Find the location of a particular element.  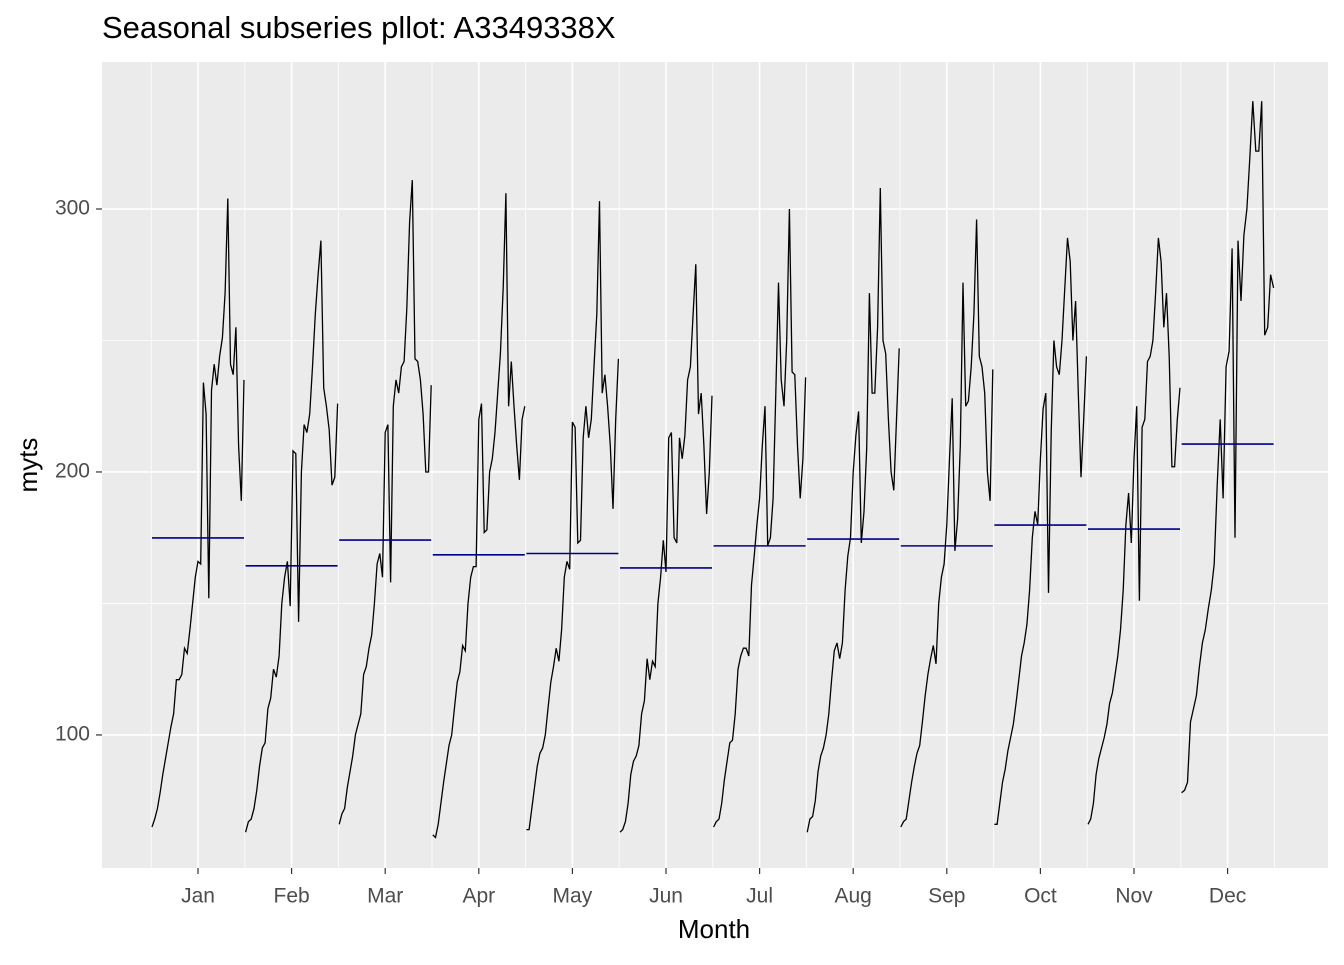

x-tick-label: Jan is located at coordinates (198, 896).